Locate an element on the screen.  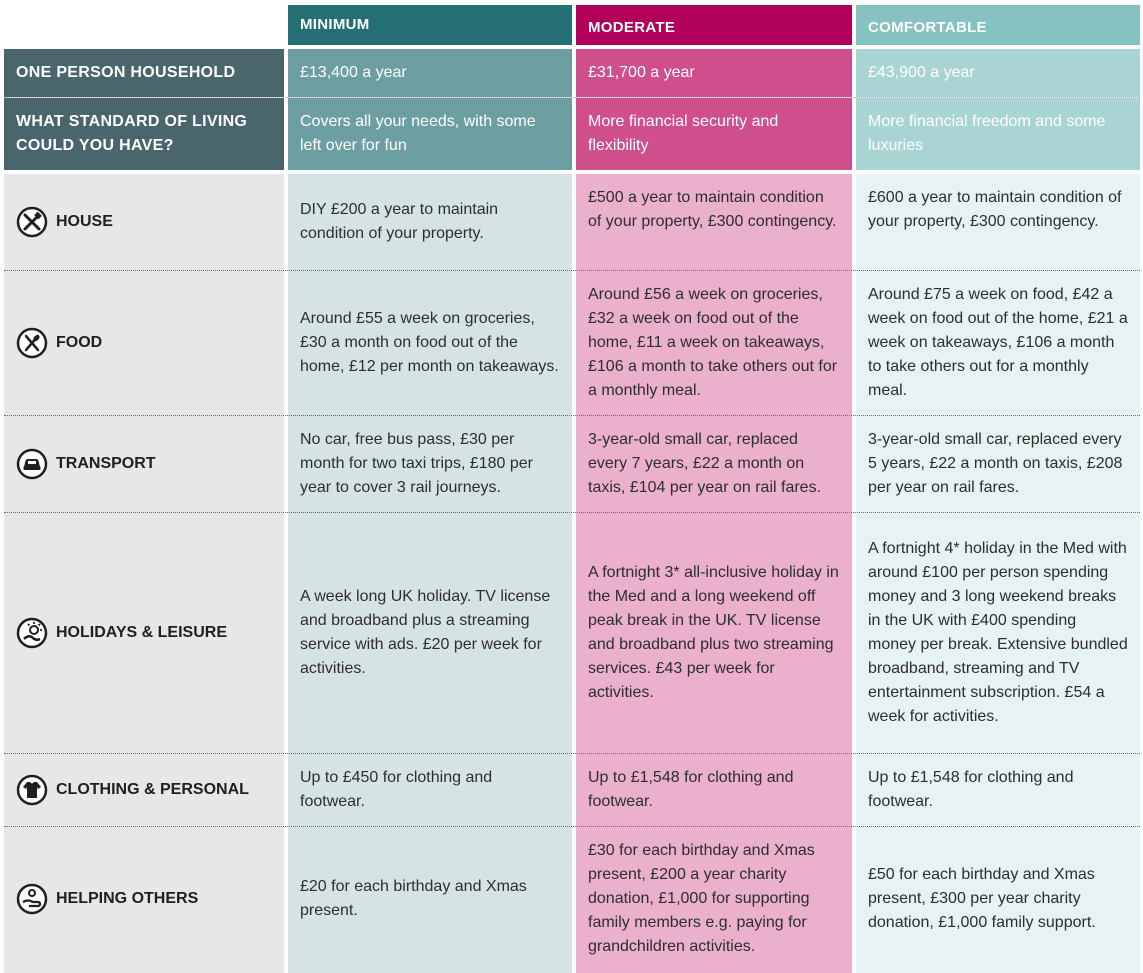
row-label-food: FOOD is located at coordinates (144, 343).